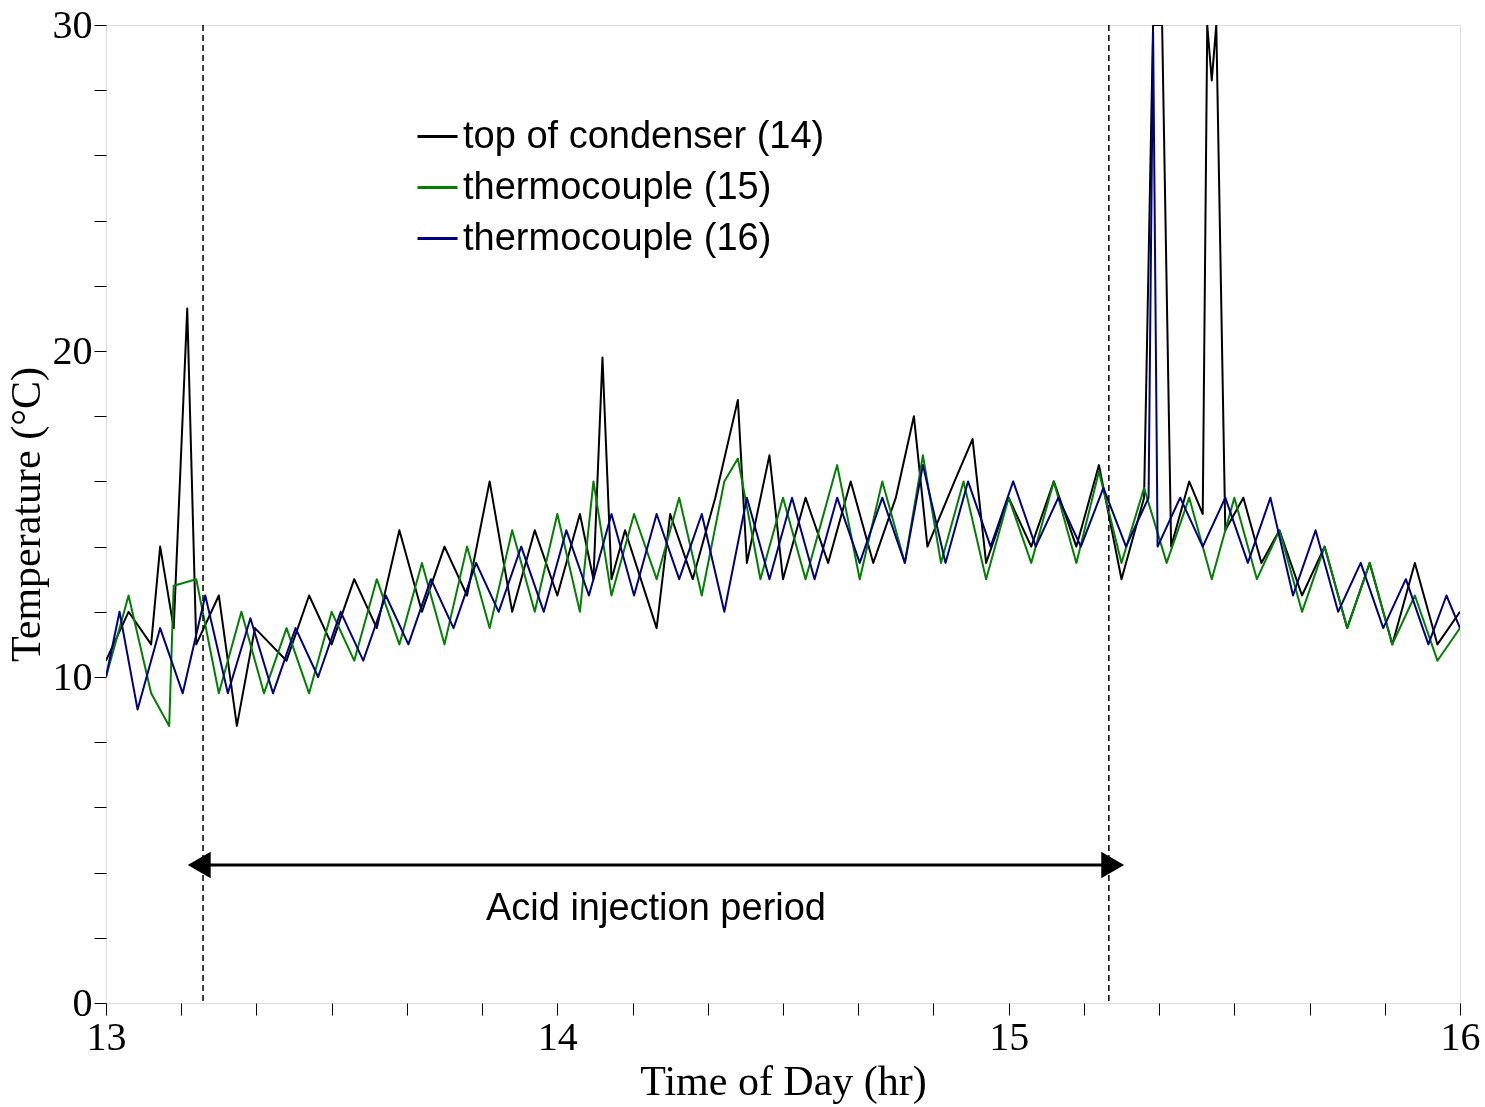  I want to click on legend-label: thermocouple (16), so click(617, 236).